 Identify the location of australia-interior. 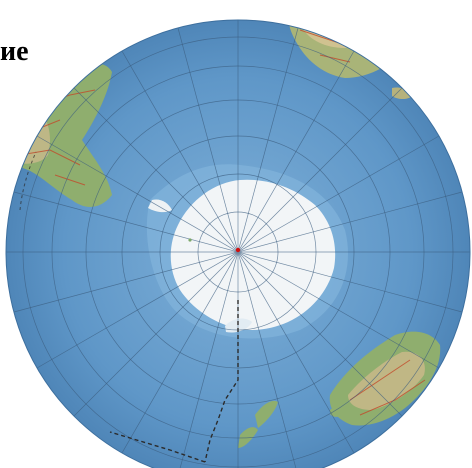
(386, 380).